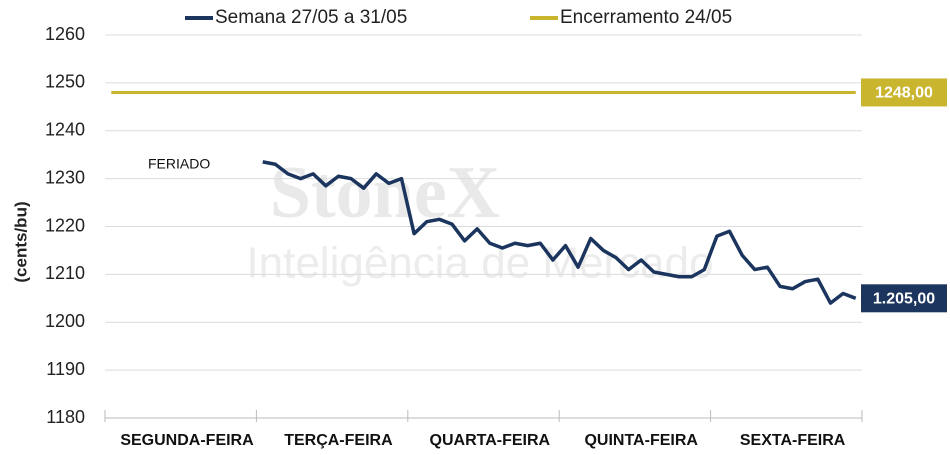 The image size is (950, 455). I want to click on x-tick-label: QUINTA-FEIRA, so click(641, 440).